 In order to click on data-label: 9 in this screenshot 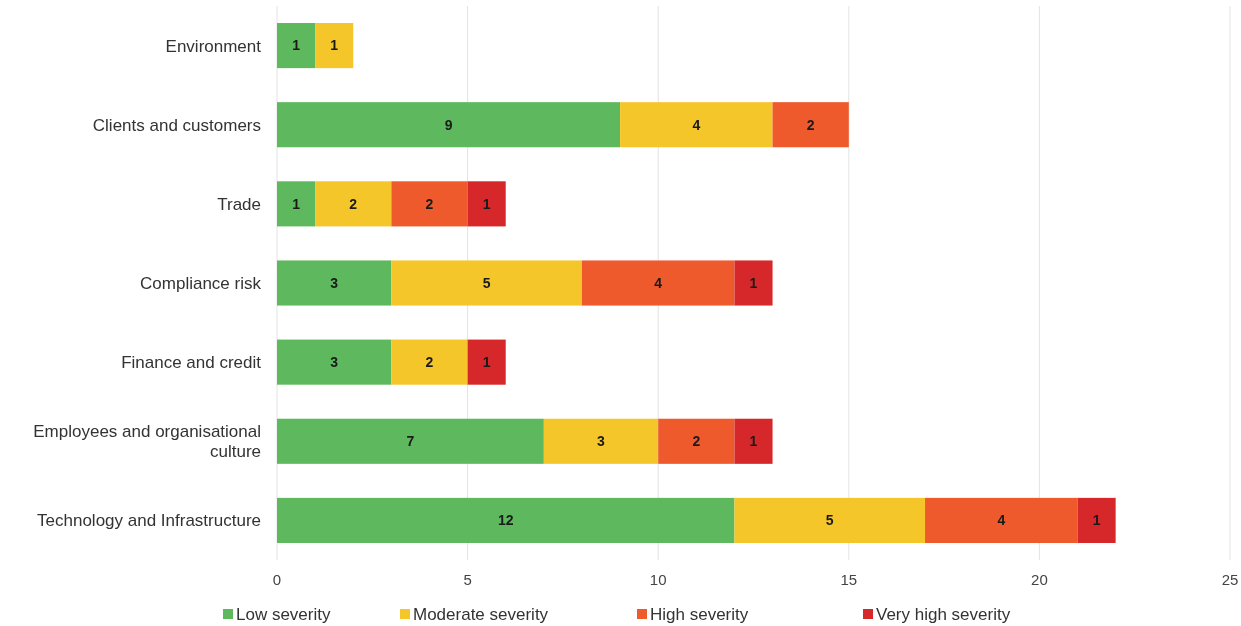, I will do `click(448, 124)`.